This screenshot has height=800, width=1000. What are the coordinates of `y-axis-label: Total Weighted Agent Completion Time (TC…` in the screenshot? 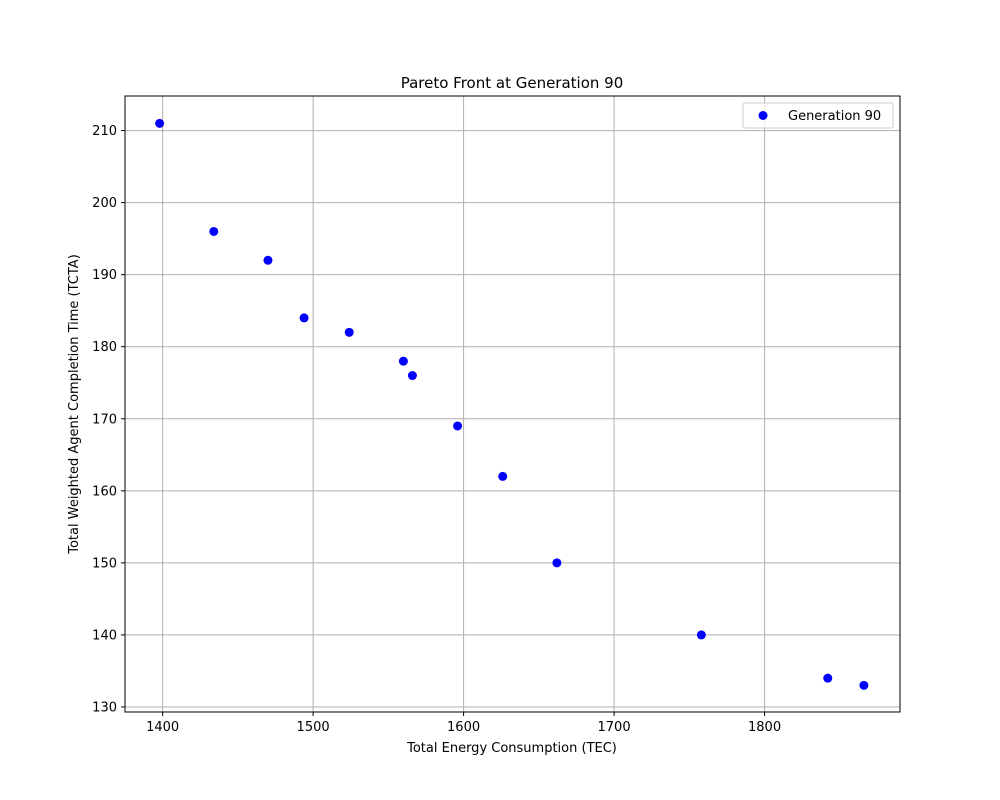 It's located at (74, 404).